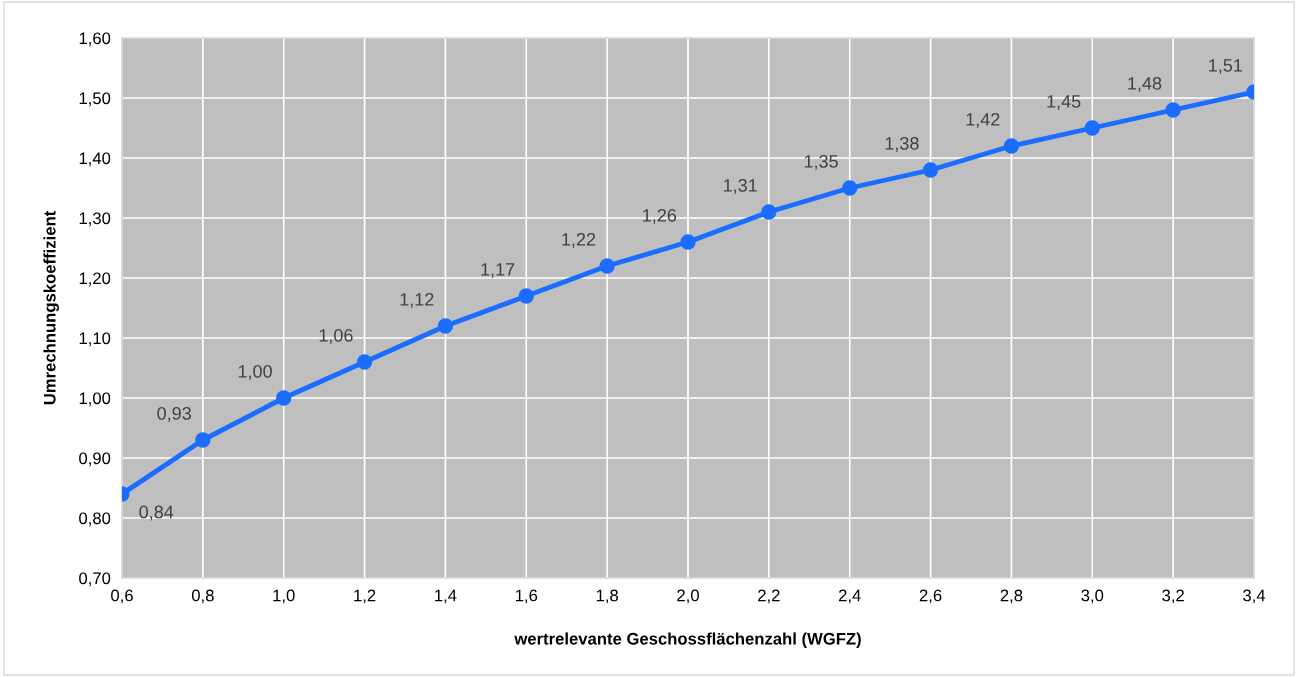 This screenshot has height=677, width=1298. I want to click on y-tick-label: 1,30, so click(95, 219).